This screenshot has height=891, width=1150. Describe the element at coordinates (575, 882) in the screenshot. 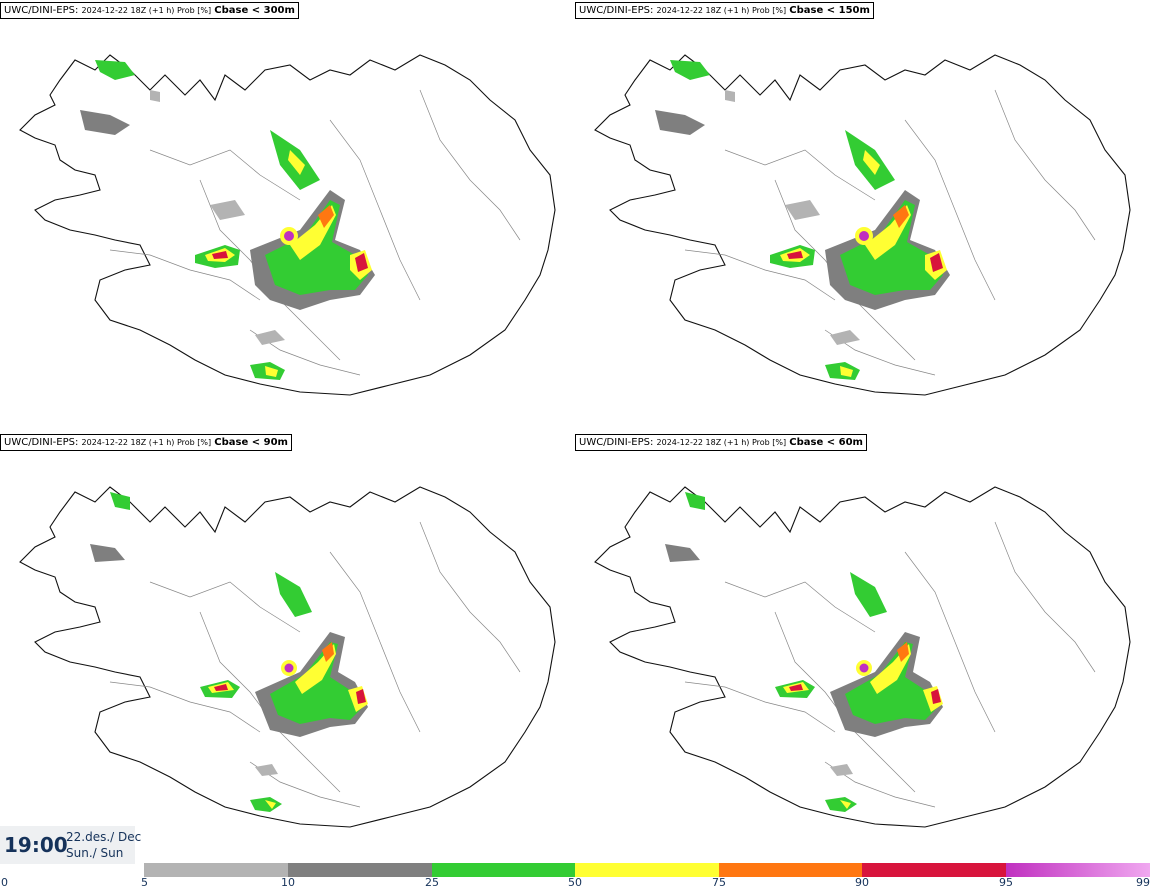

I see `colorbar-tick: 50` at that location.